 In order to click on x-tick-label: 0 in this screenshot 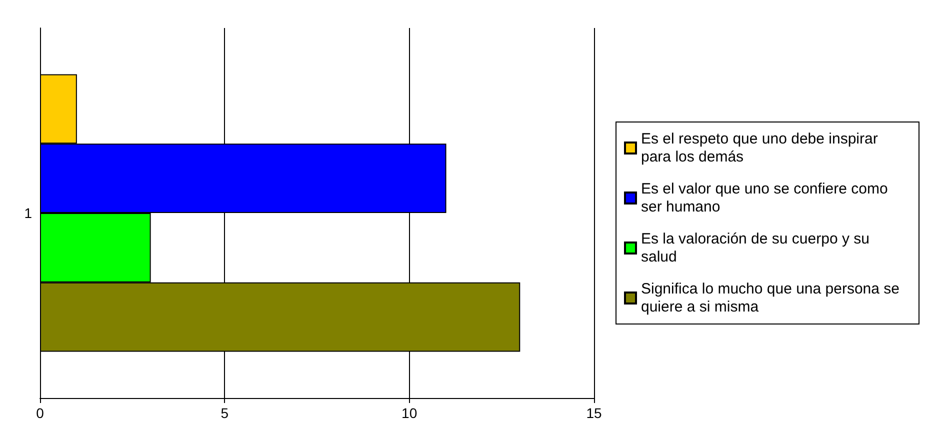, I will do `click(40, 413)`.